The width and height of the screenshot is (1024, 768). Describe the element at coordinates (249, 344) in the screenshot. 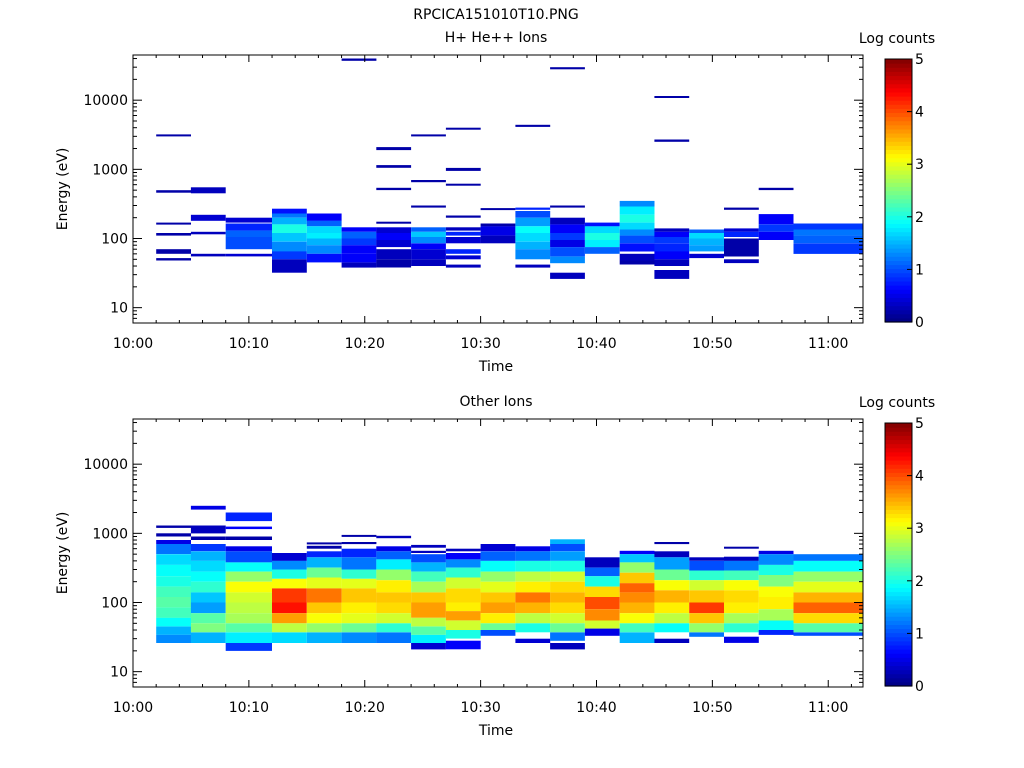

I see `x-tick-label: 10:10` at that location.